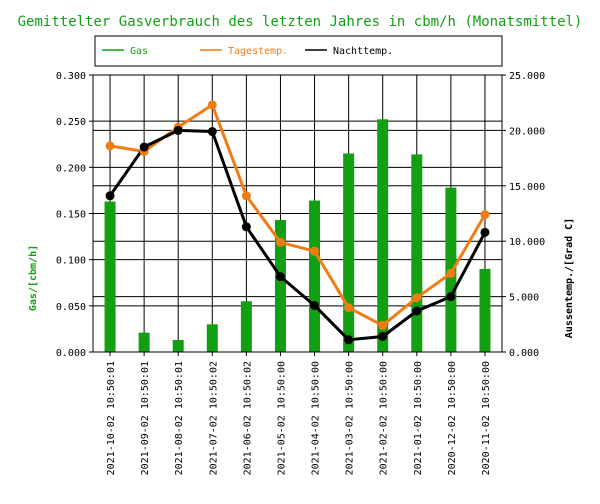  I want to click on x-tick-label: 2021-01-02 10:50:00, so click(418, 418).